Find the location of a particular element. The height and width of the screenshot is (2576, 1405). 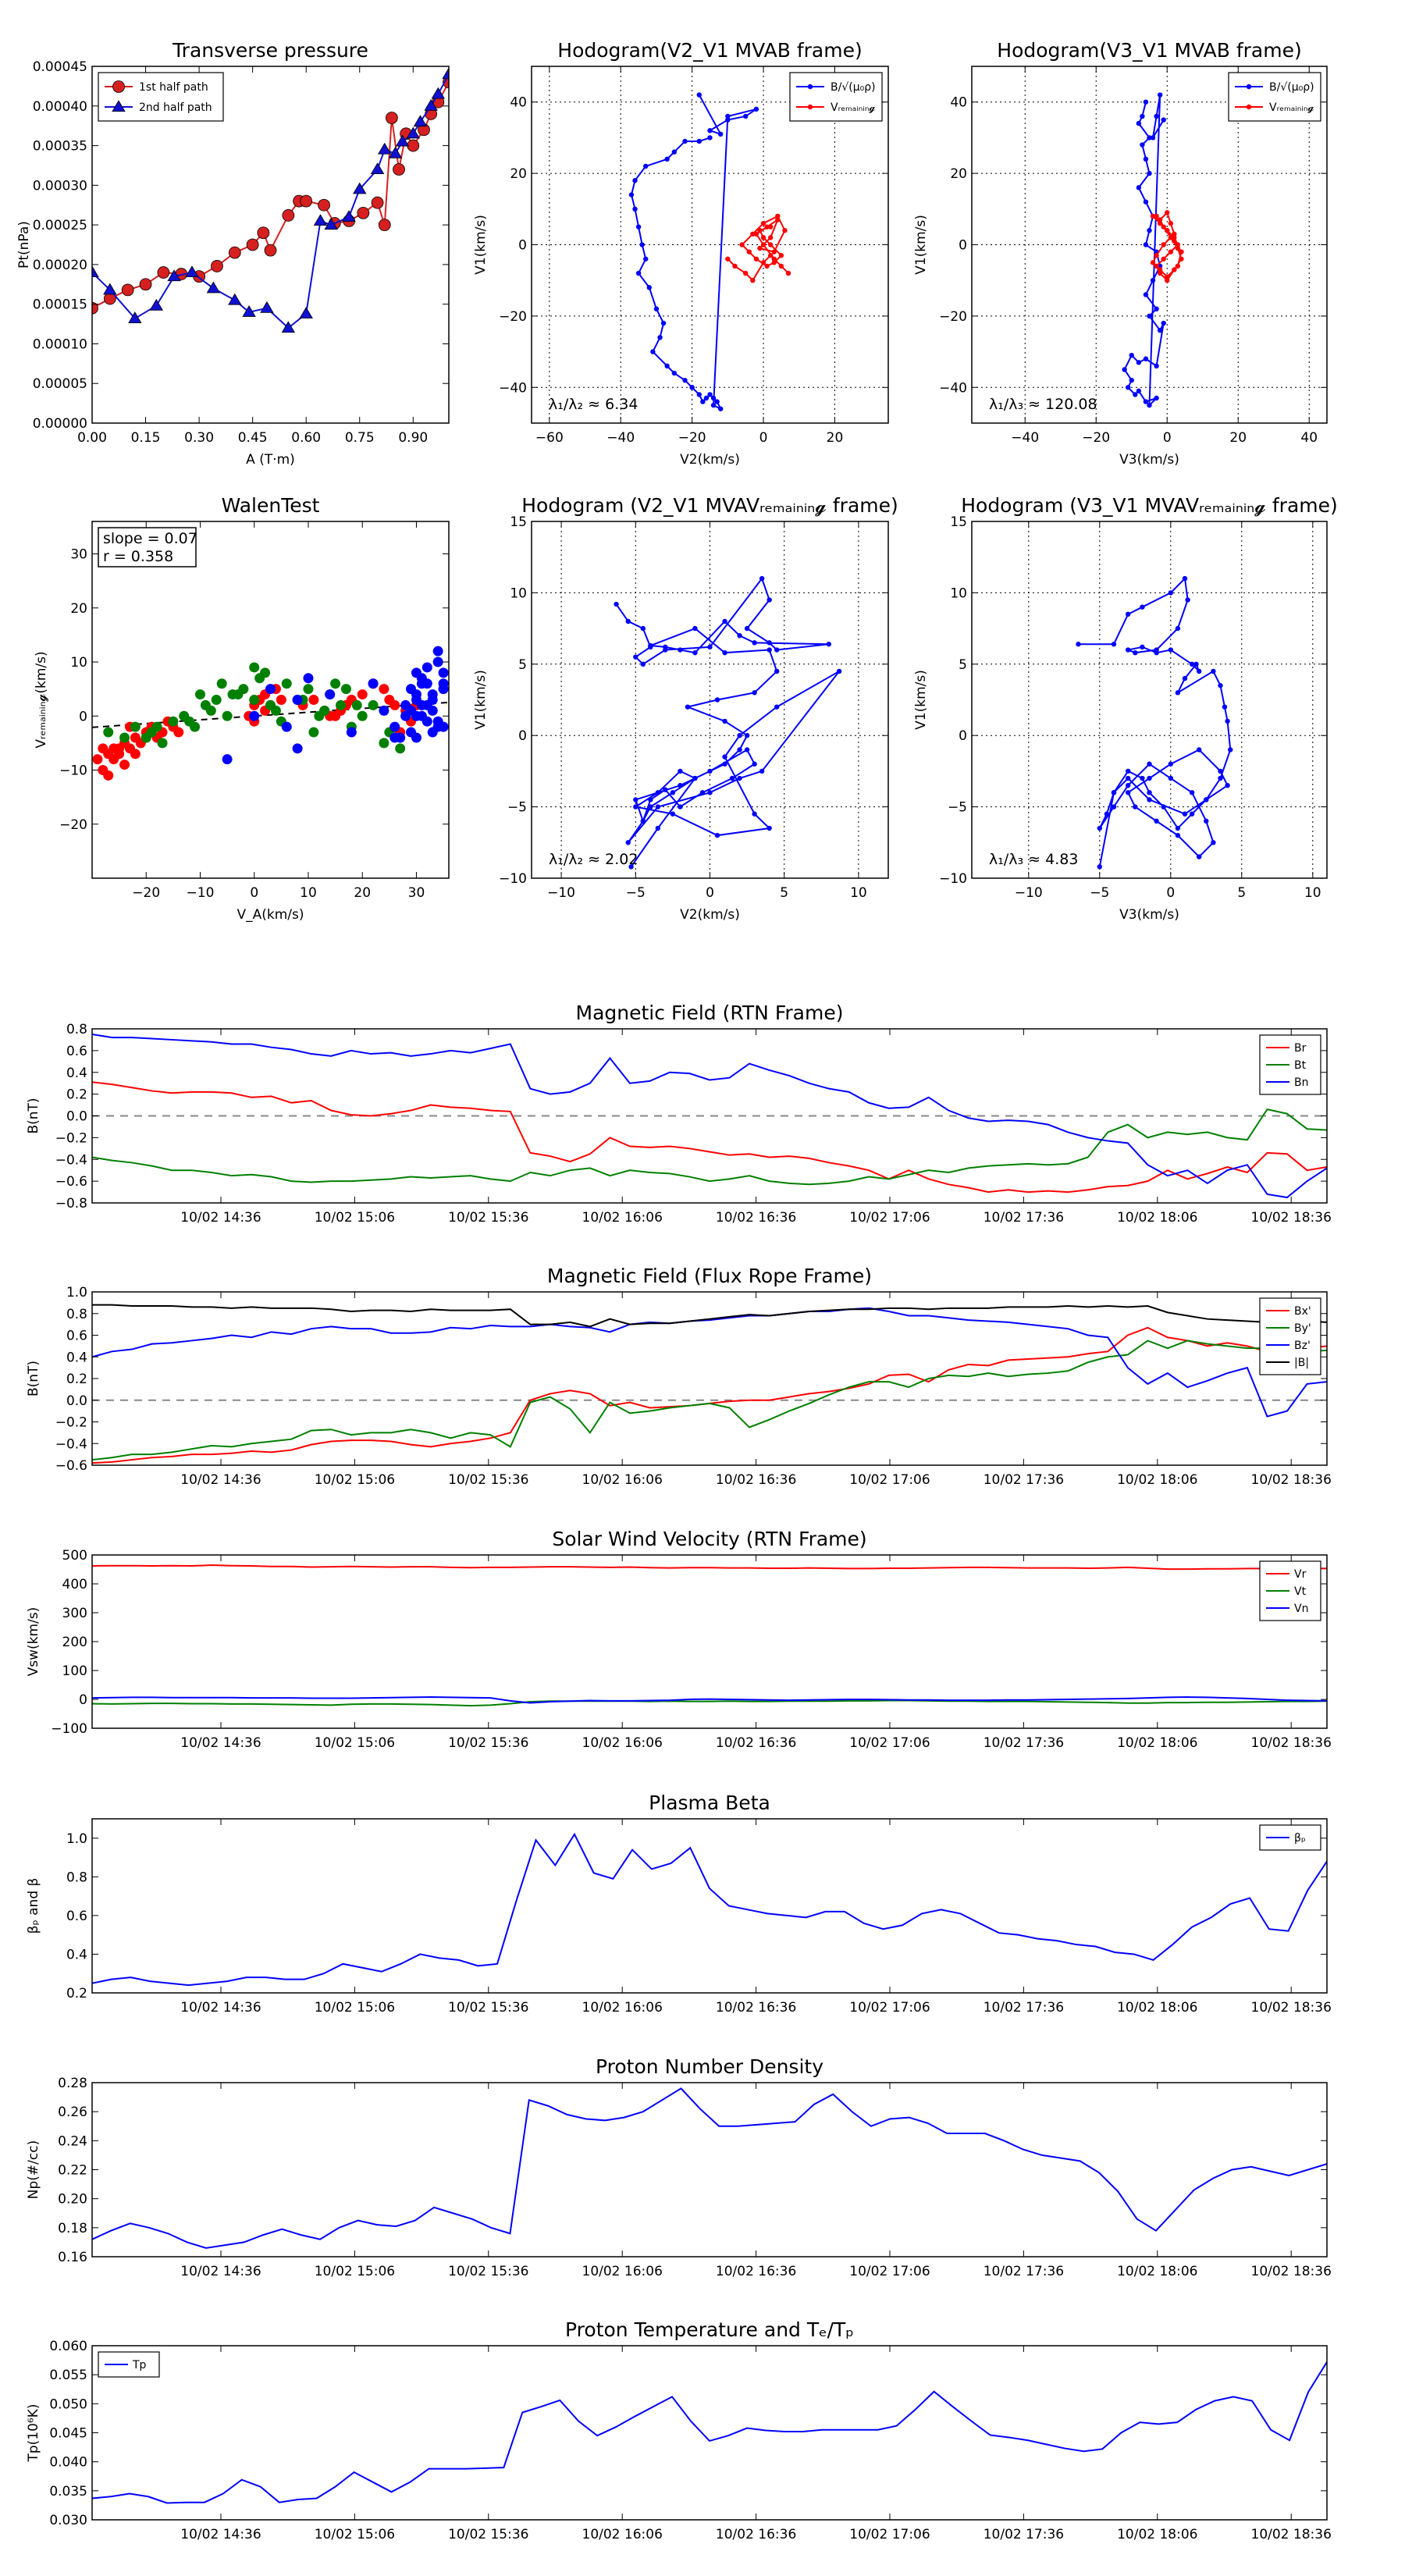

x-tick-label: 10/02 18:36 is located at coordinates (1291, 1743).